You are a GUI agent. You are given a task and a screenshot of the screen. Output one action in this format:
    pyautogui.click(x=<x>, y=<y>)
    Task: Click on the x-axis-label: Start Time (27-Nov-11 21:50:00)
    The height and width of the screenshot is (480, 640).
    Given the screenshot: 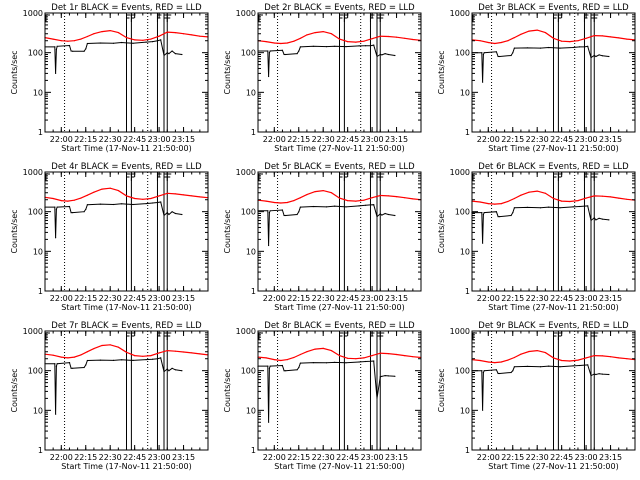 What is the action you would take?
    pyautogui.click(x=339, y=148)
    